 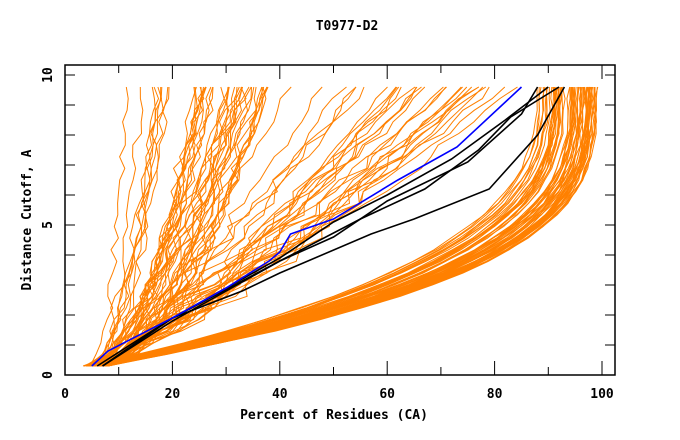 I want to click on x-axis-label: Percent of Residues (CA), so click(x=334, y=415).